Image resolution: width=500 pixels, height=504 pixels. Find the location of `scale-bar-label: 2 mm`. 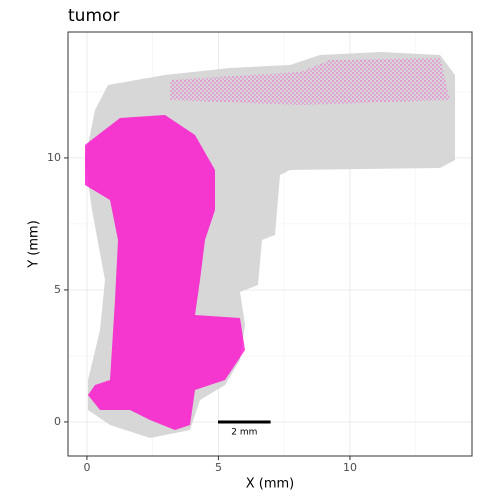

scale-bar-label: 2 mm is located at coordinates (244, 433).